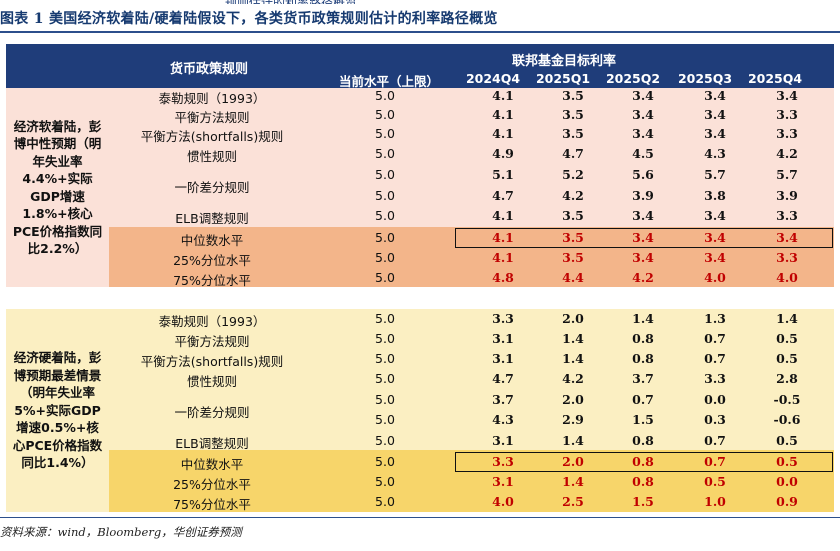 This screenshot has width=840, height=551. What do you see at coordinates (212, 240) in the screenshot?
I see `soft-stat-label: 中位数水平` at bounding box center [212, 240].